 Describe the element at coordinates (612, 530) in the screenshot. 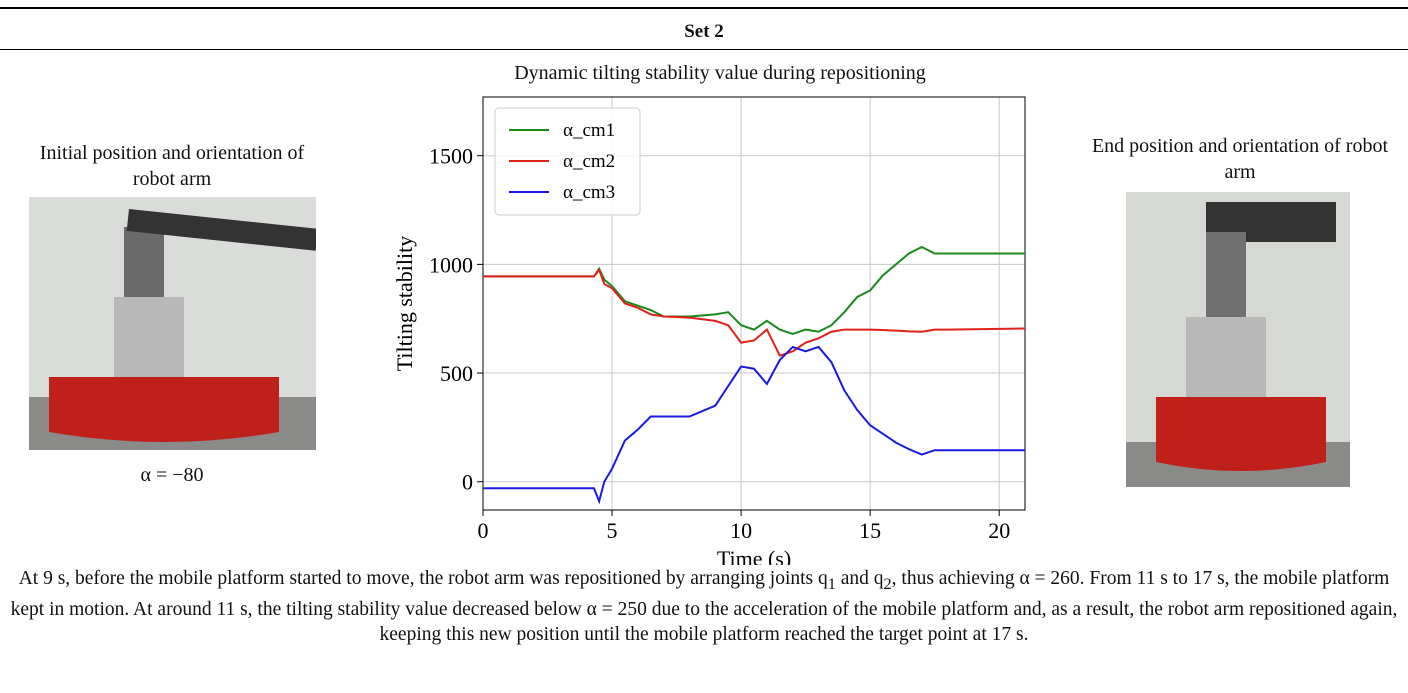

I see `x-tick-label: 5` at that location.